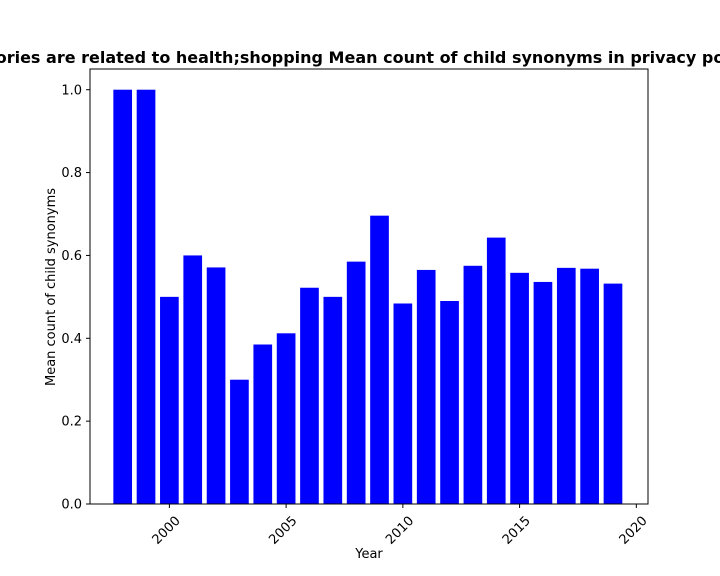  Describe the element at coordinates (71, 90) in the screenshot. I see `y-tick-label: 1.0` at that location.